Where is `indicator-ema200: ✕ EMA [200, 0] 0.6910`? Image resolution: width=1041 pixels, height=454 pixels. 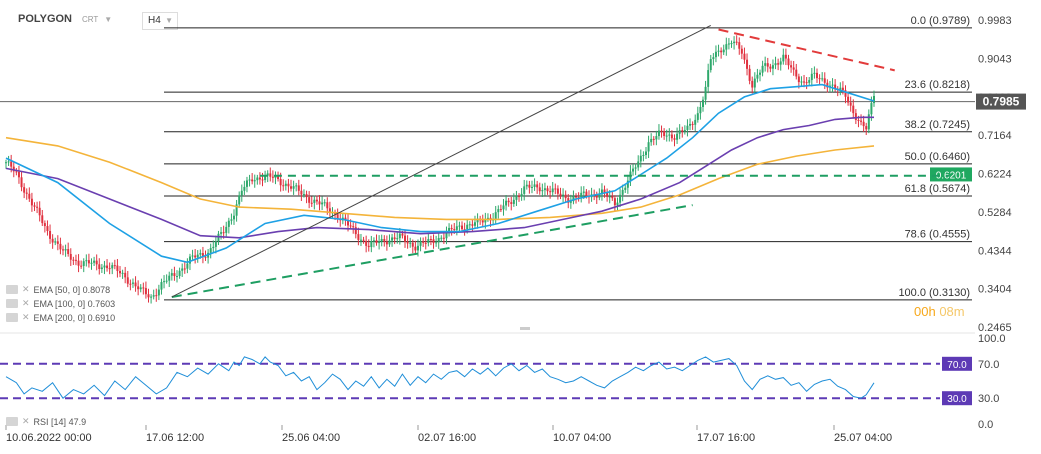
indicator-ema200: ✕ EMA [200, 0] 0.6910 is located at coordinates (60, 317).